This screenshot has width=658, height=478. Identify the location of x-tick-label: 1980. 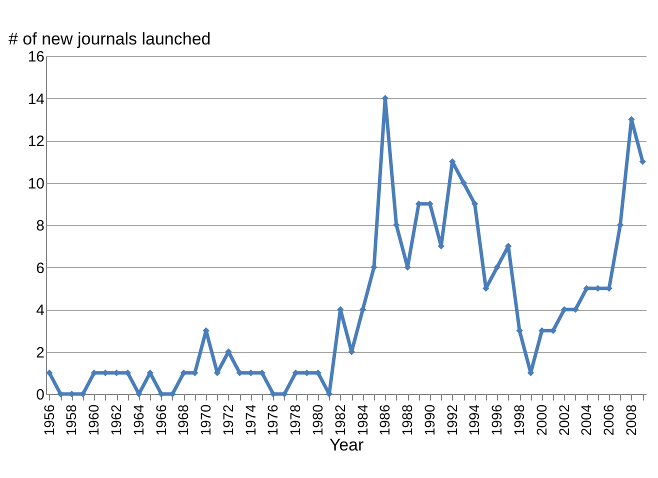
(318, 420).